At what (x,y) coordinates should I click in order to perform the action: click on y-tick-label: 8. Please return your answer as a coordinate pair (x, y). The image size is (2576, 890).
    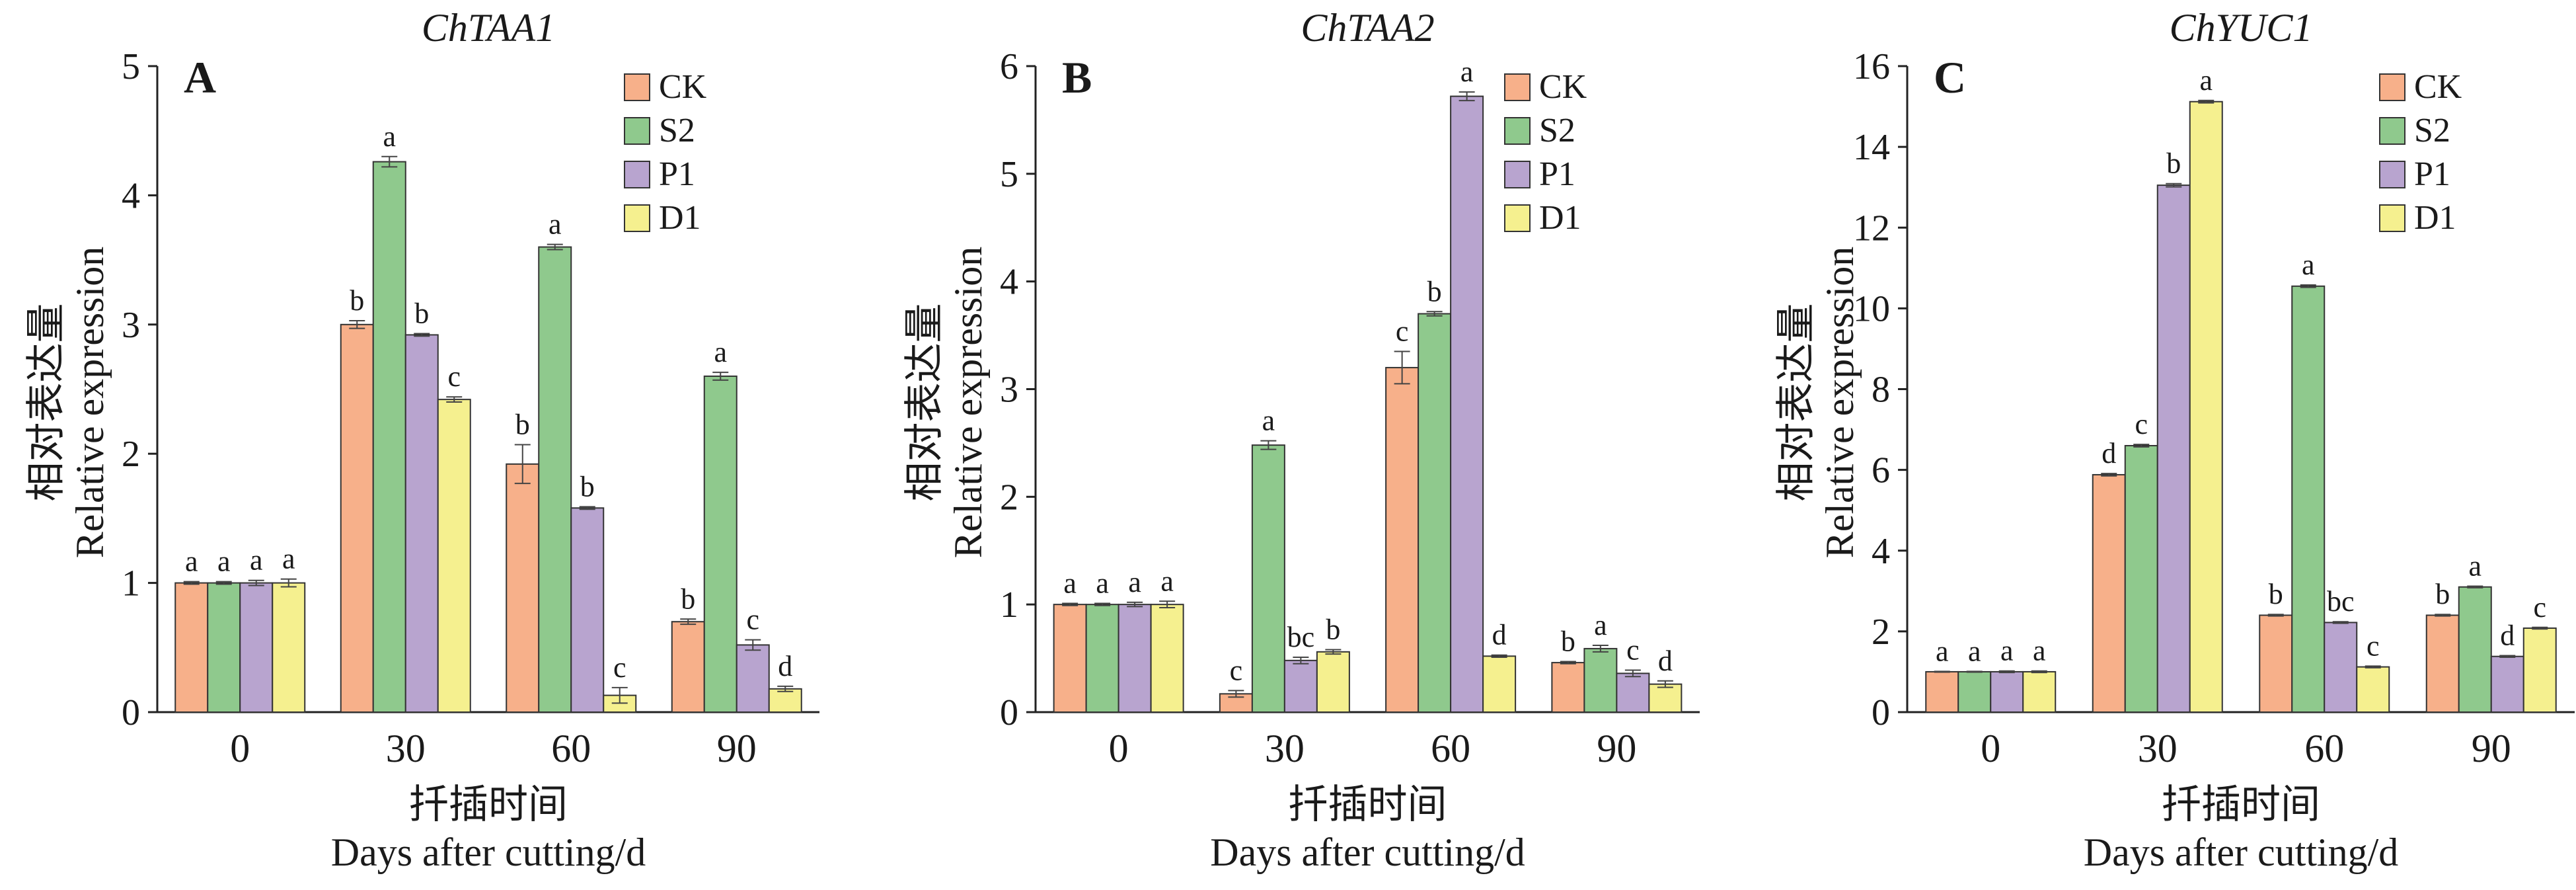
    Looking at the image, I should click on (1881, 390).